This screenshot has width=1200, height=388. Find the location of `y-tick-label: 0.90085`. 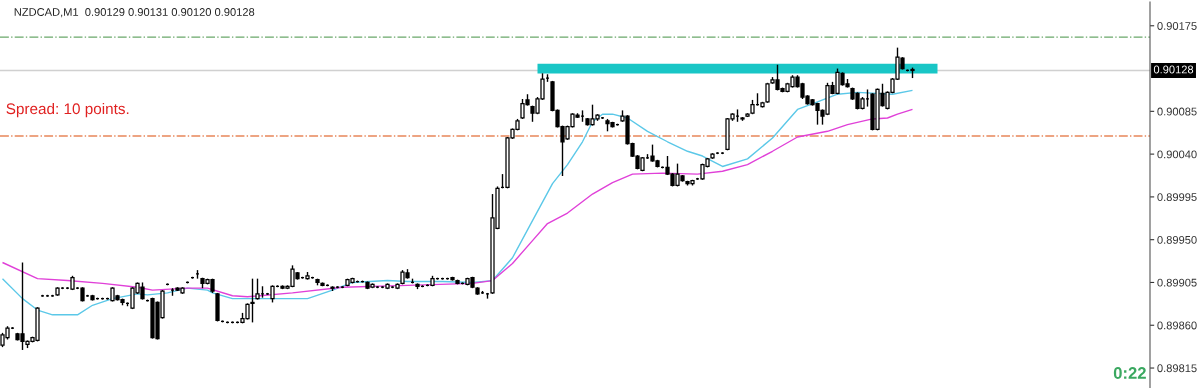

y-tick-label: 0.90085 is located at coordinates (1177, 111).